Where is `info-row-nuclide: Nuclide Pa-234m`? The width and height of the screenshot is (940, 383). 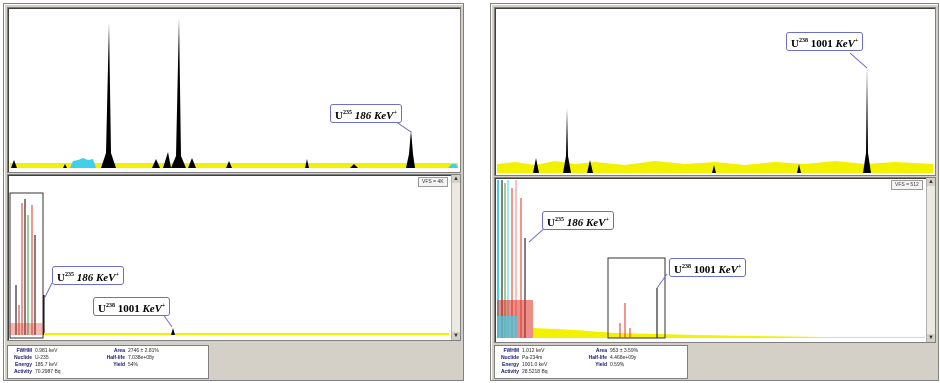 info-row-nuclide: Nuclide Pa-234m is located at coordinates (521, 358).